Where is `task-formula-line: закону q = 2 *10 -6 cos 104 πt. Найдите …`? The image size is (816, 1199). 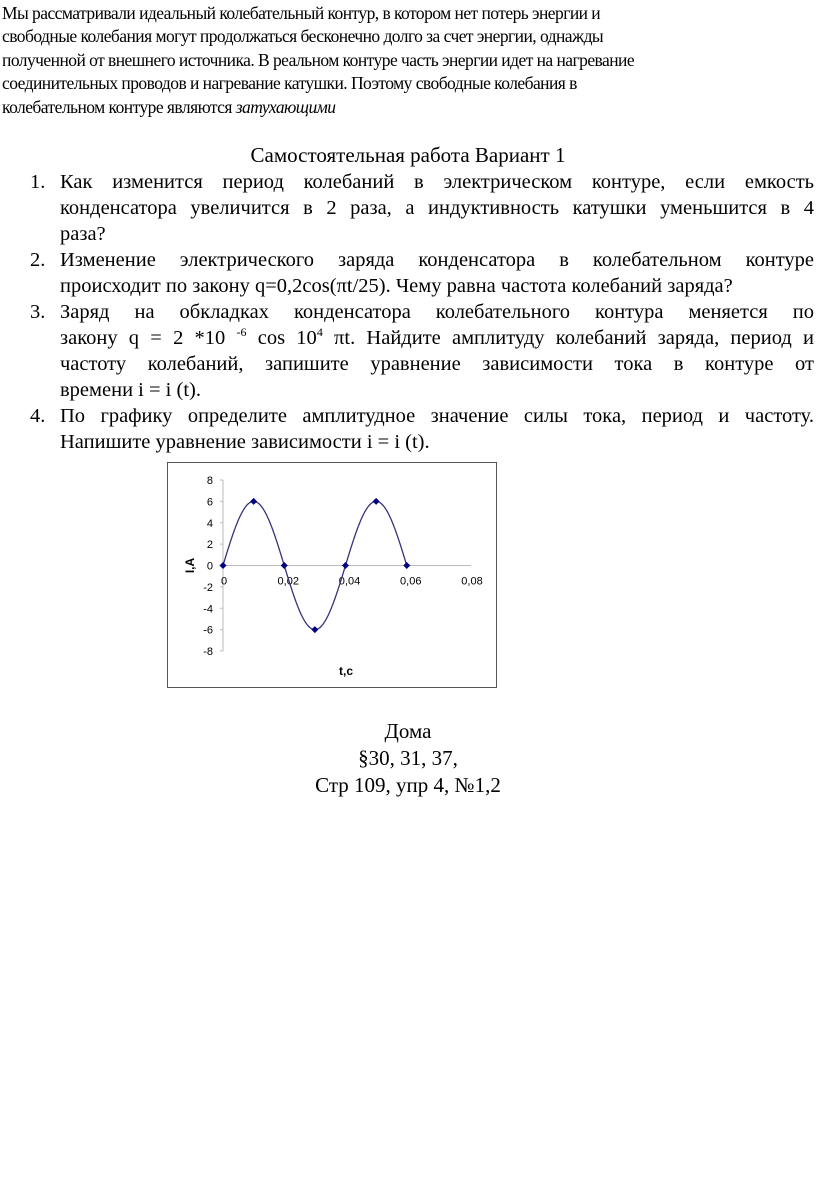
task-formula-line: закону q = 2 *10 -6 cos 104 πt. Найдите … is located at coordinates (437, 338).